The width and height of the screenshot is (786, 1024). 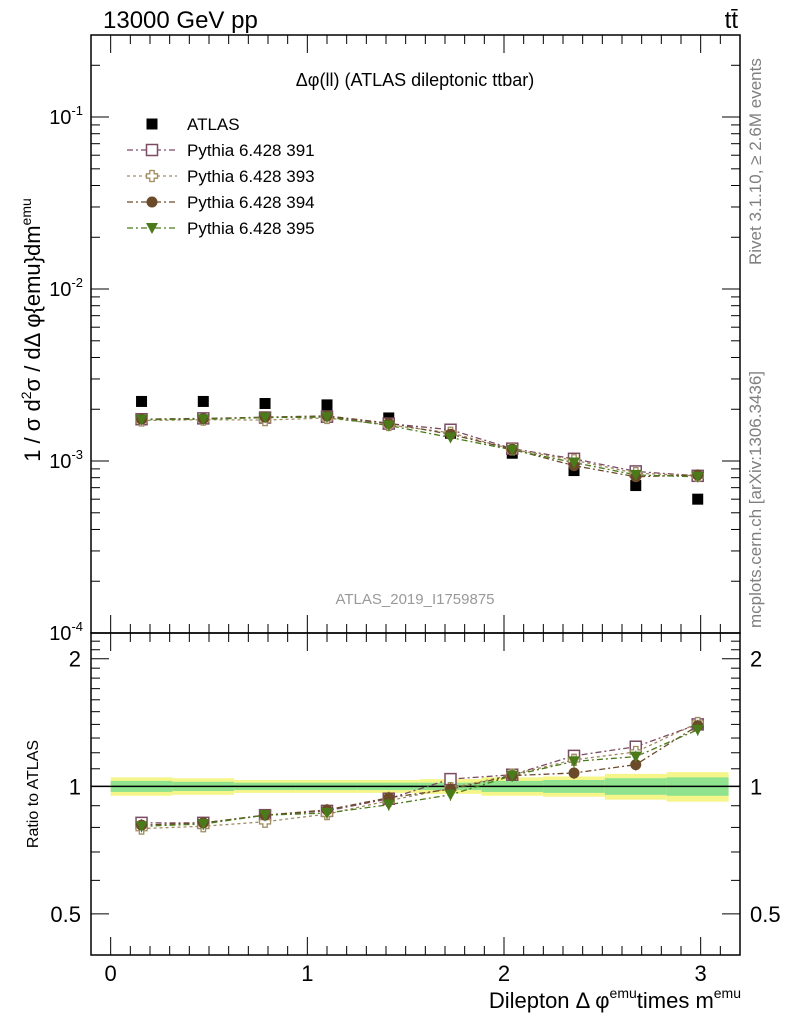 I want to click on svg-text: 1 / σ d2σ / dΔ φ{emu}dmemu, so click(x=31, y=330).